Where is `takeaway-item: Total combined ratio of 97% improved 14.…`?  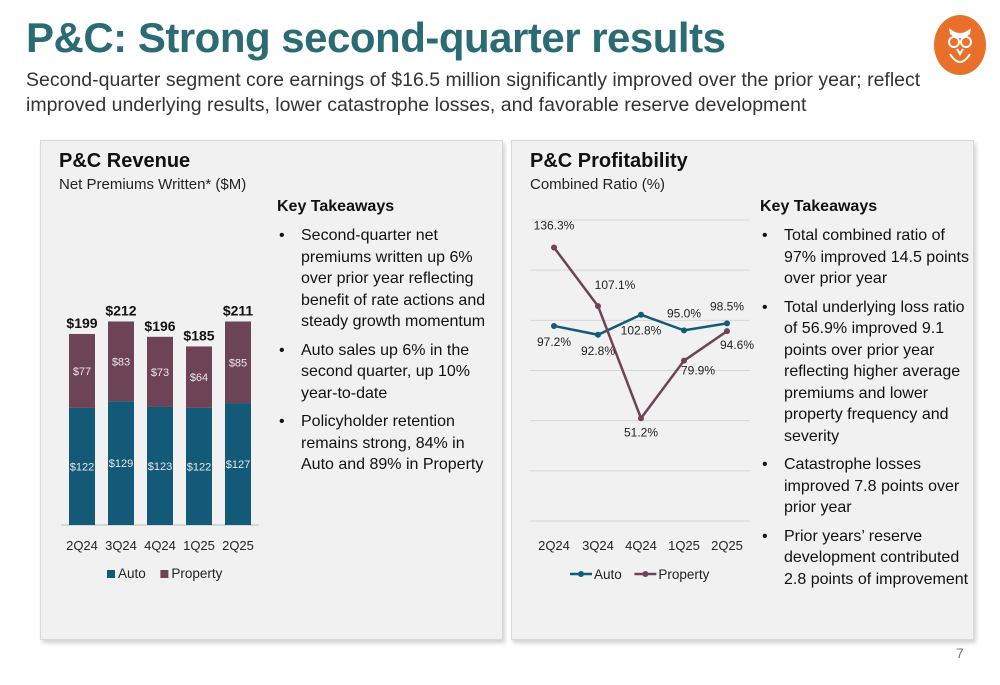
takeaway-item: Total combined ratio of 97% improved 14.… is located at coordinates (865, 257).